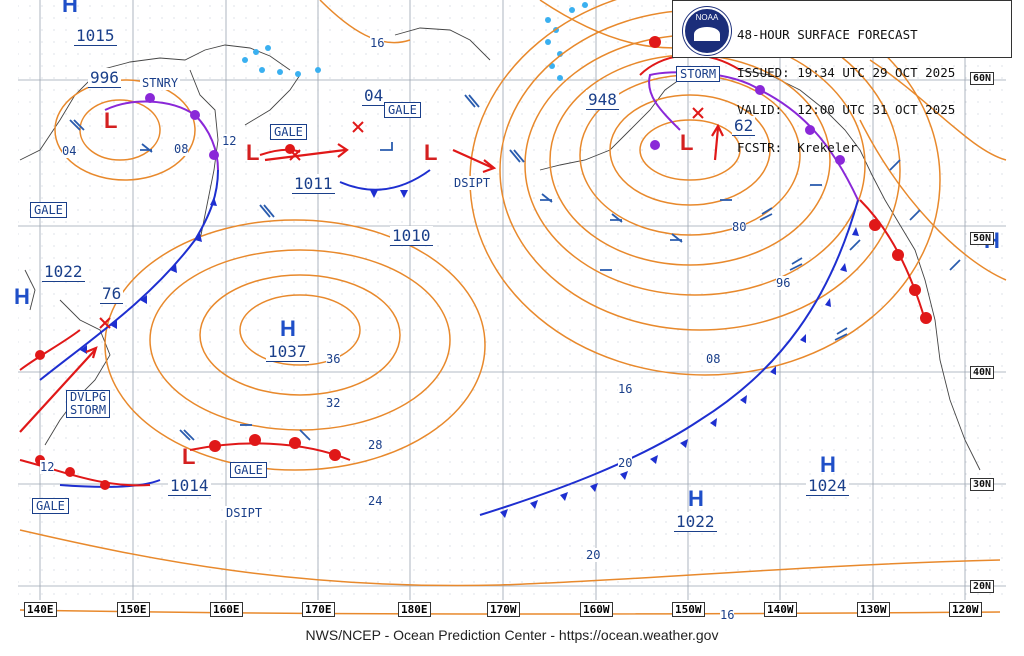 The height and width of the screenshot is (656, 1024). Describe the element at coordinates (160, 83) in the screenshot. I see `stationary-label: STNRY` at that location.